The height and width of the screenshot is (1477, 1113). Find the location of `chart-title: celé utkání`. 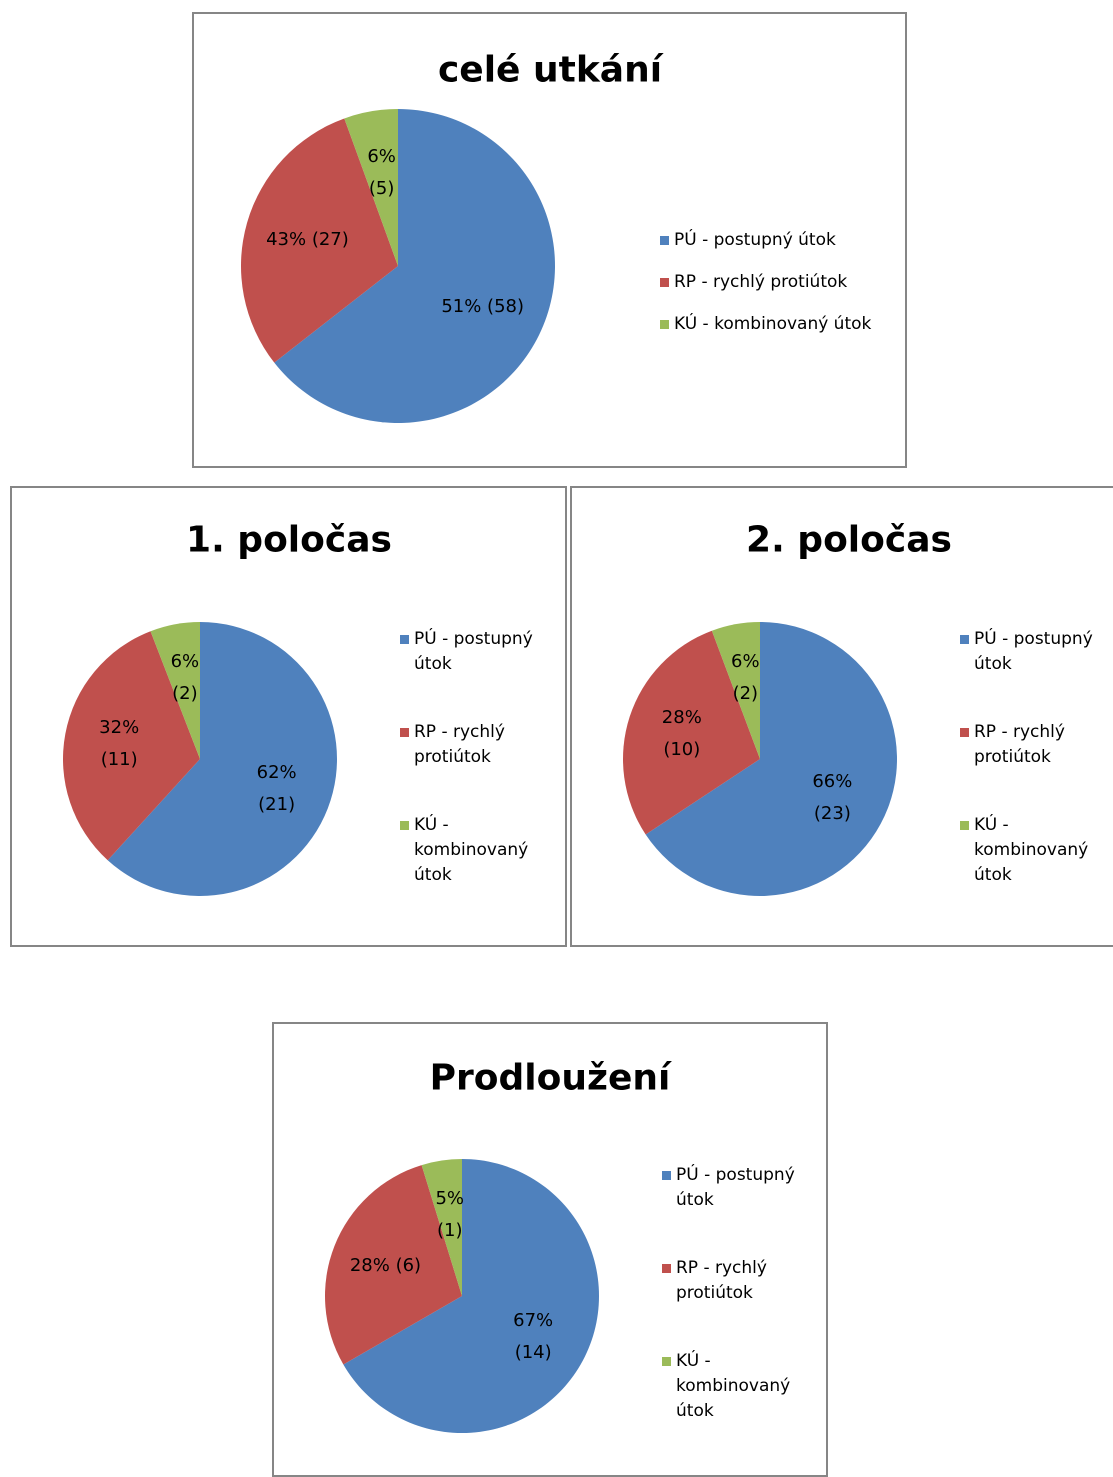

chart-title: celé utkání is located at coordinates (550, 70).